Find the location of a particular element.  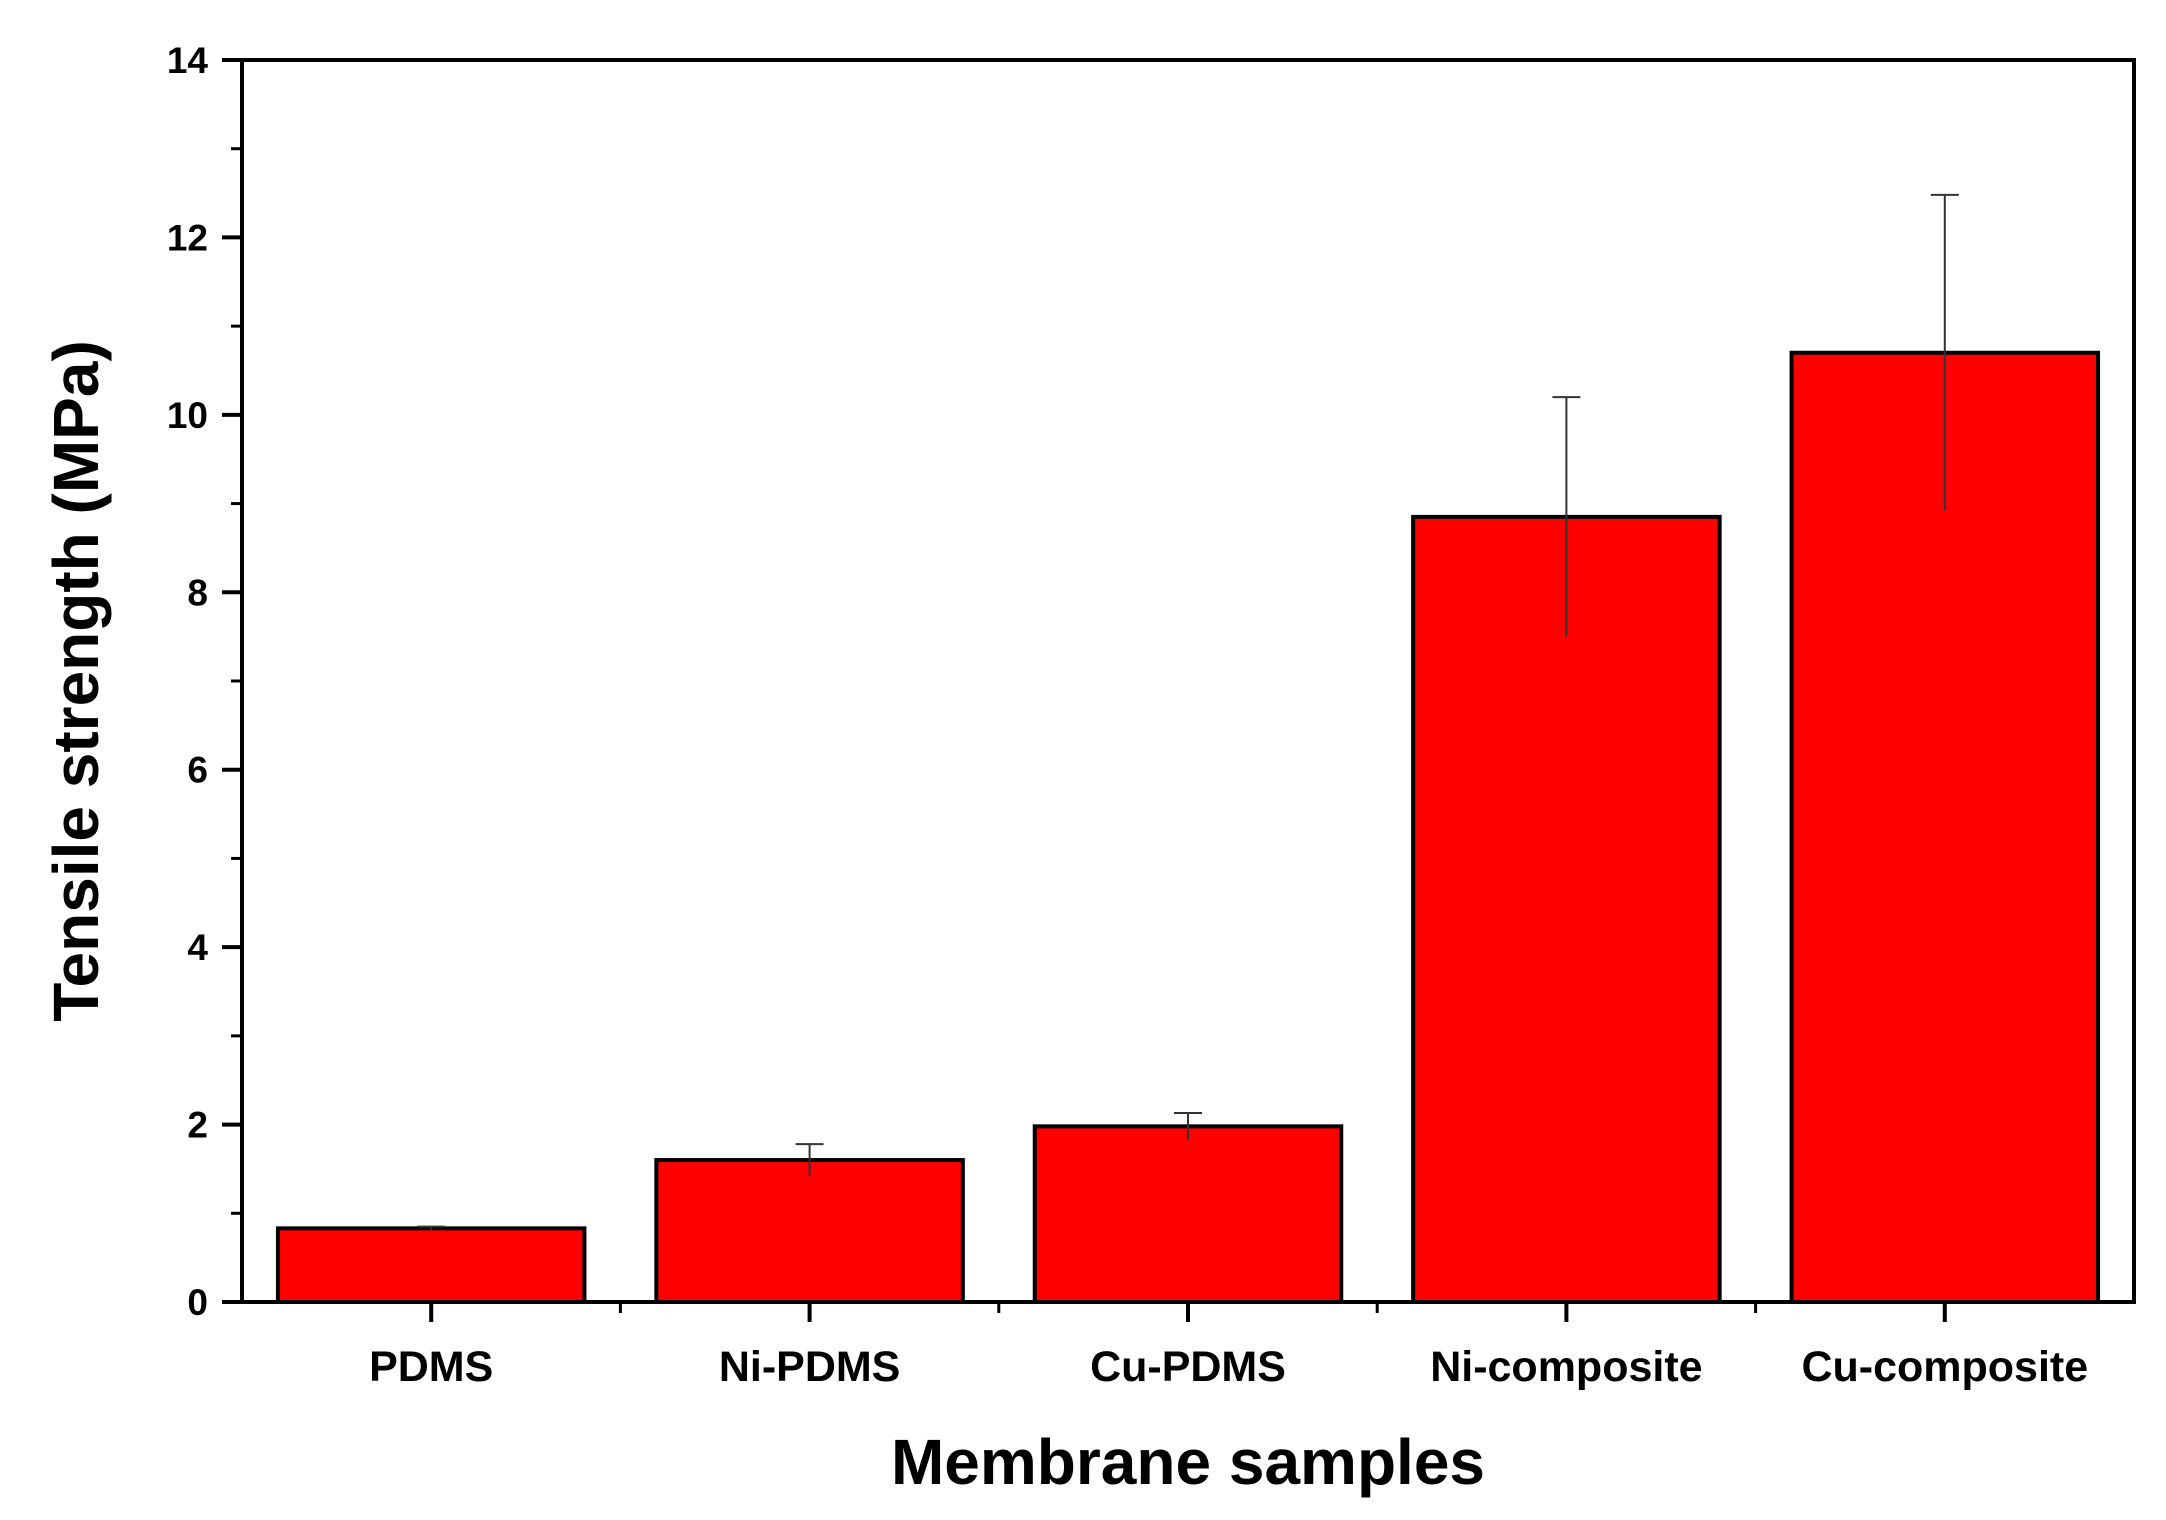

x-tick-label-cu-pdms: Cu-PDMS is located at coordinates (1188, 1367).